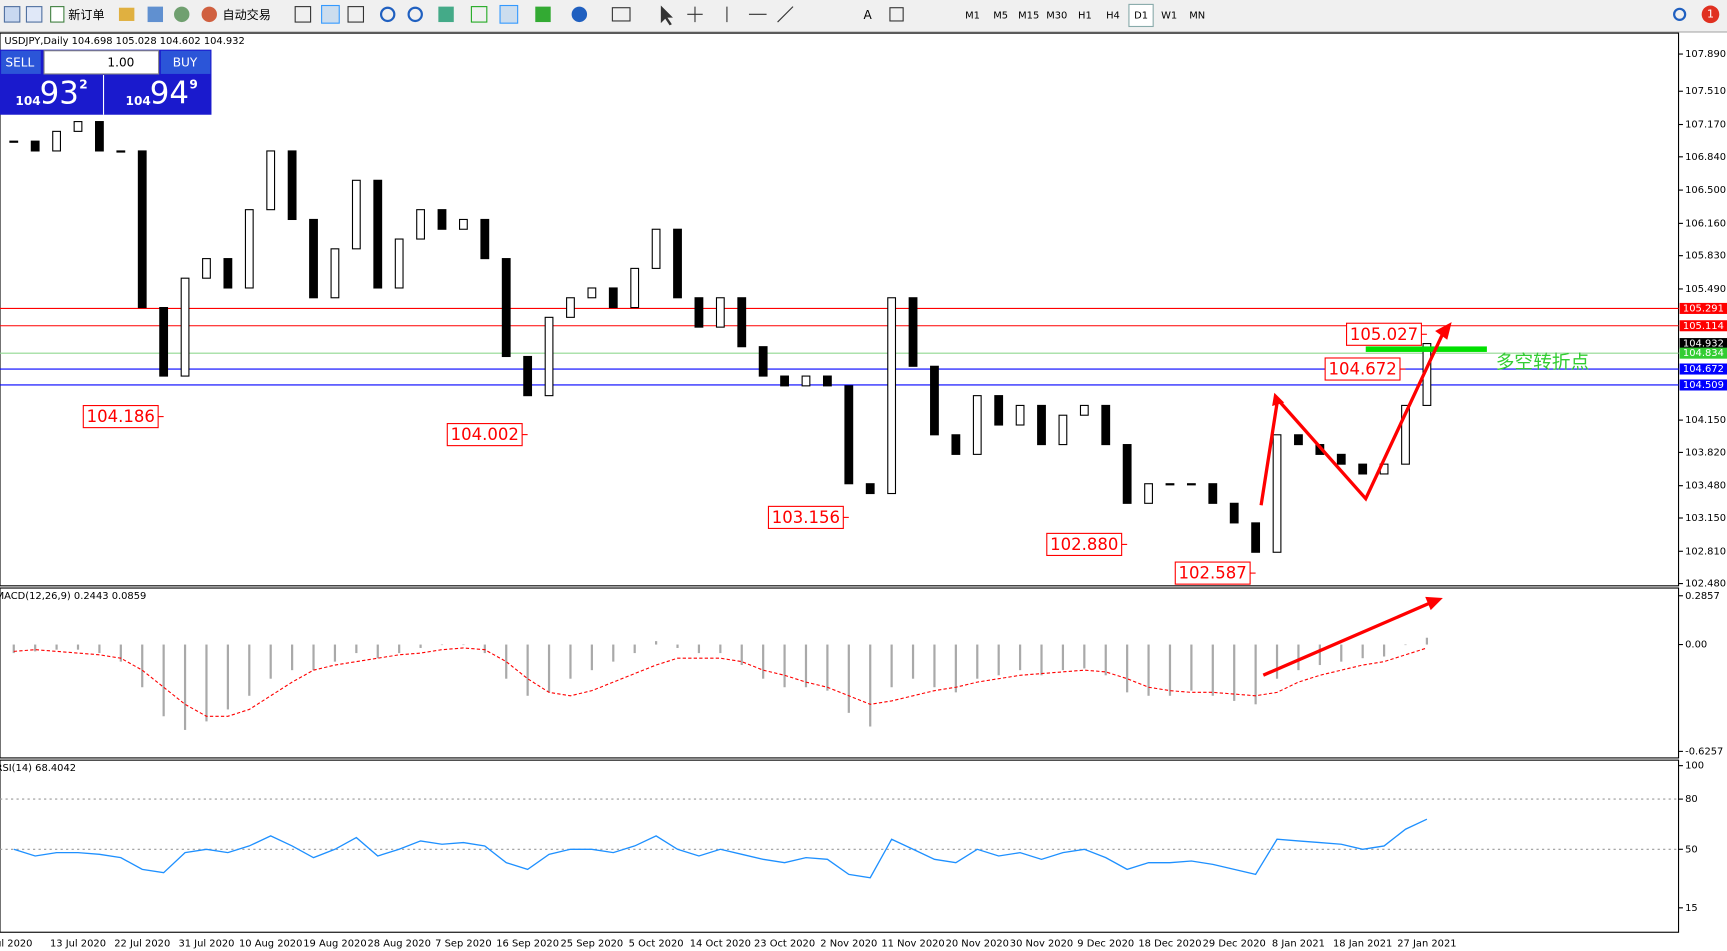  I want to click on timeframe-button: M1, so click(972, 15).